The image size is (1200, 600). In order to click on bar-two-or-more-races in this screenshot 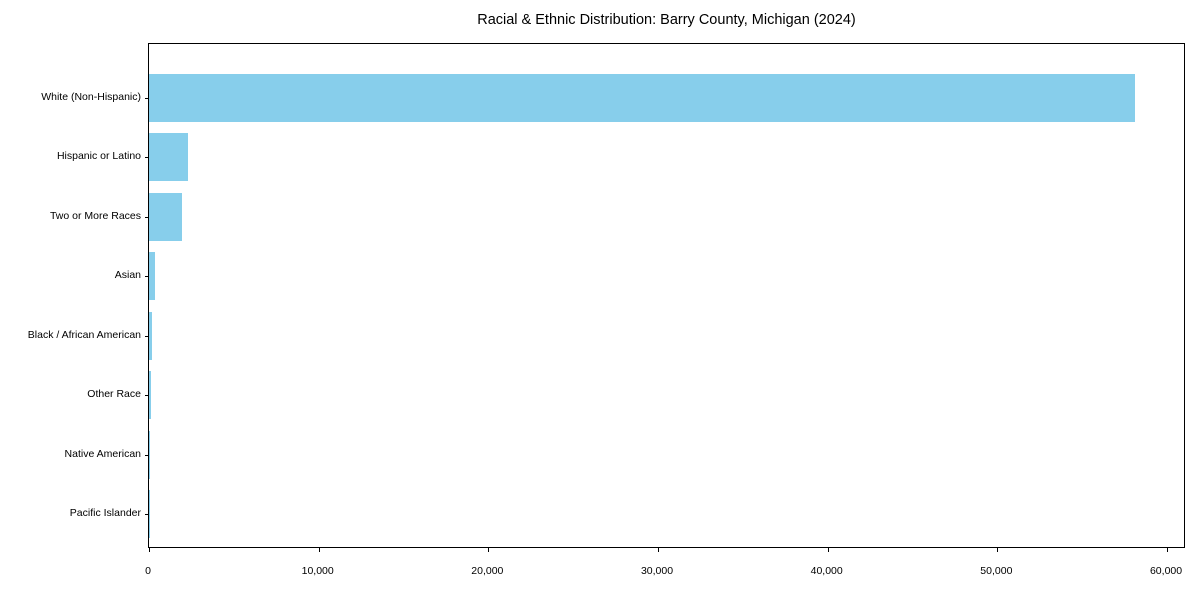, I will do `click(166, 216)`.